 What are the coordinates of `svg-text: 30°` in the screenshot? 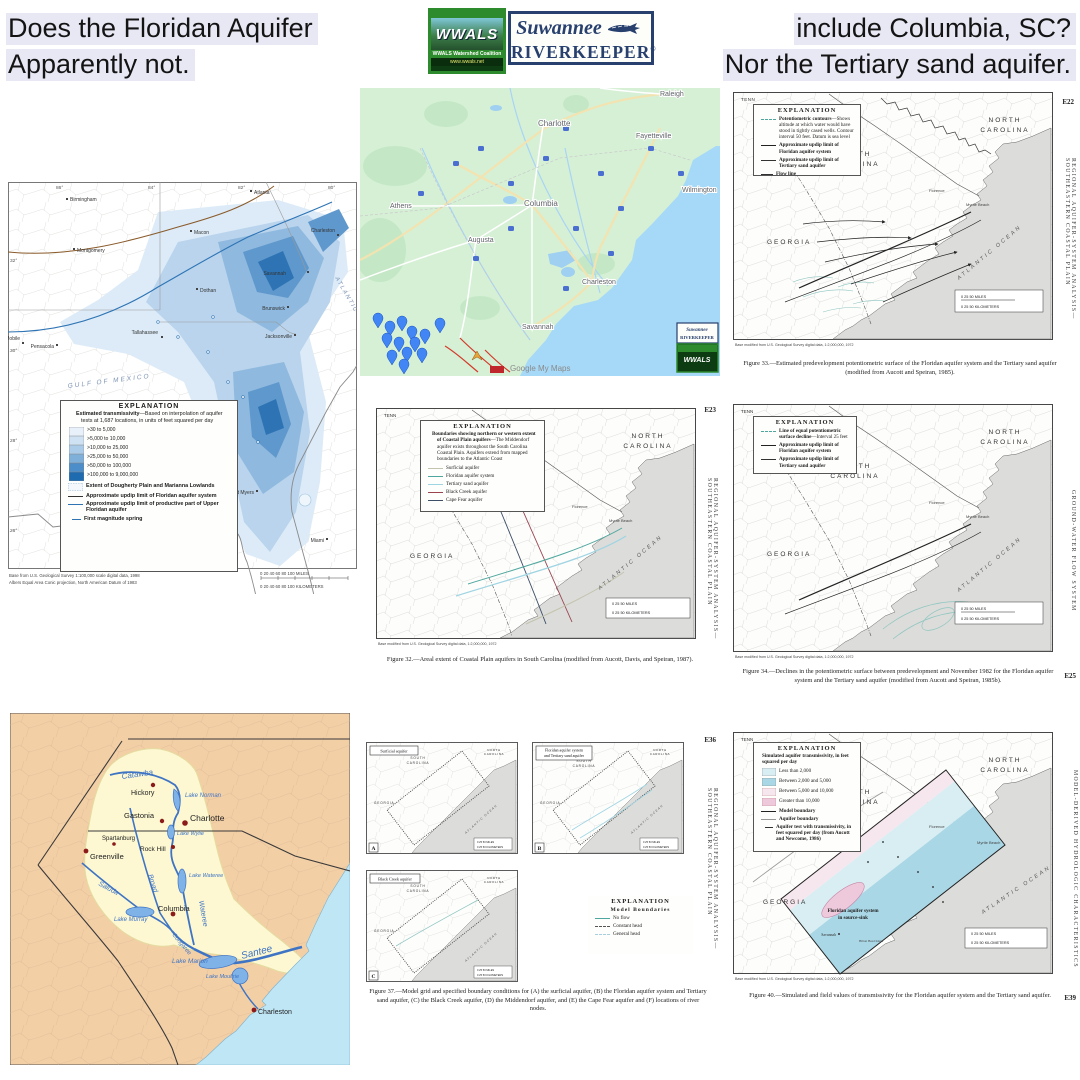 It's located at (13, 351).